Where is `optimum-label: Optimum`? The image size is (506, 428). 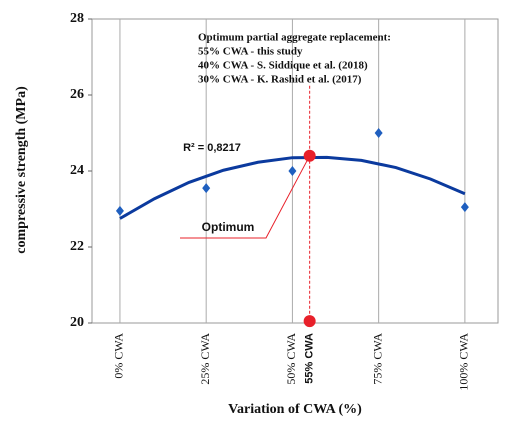
optimum-label: Optimum is located at coordinates (228, 227).